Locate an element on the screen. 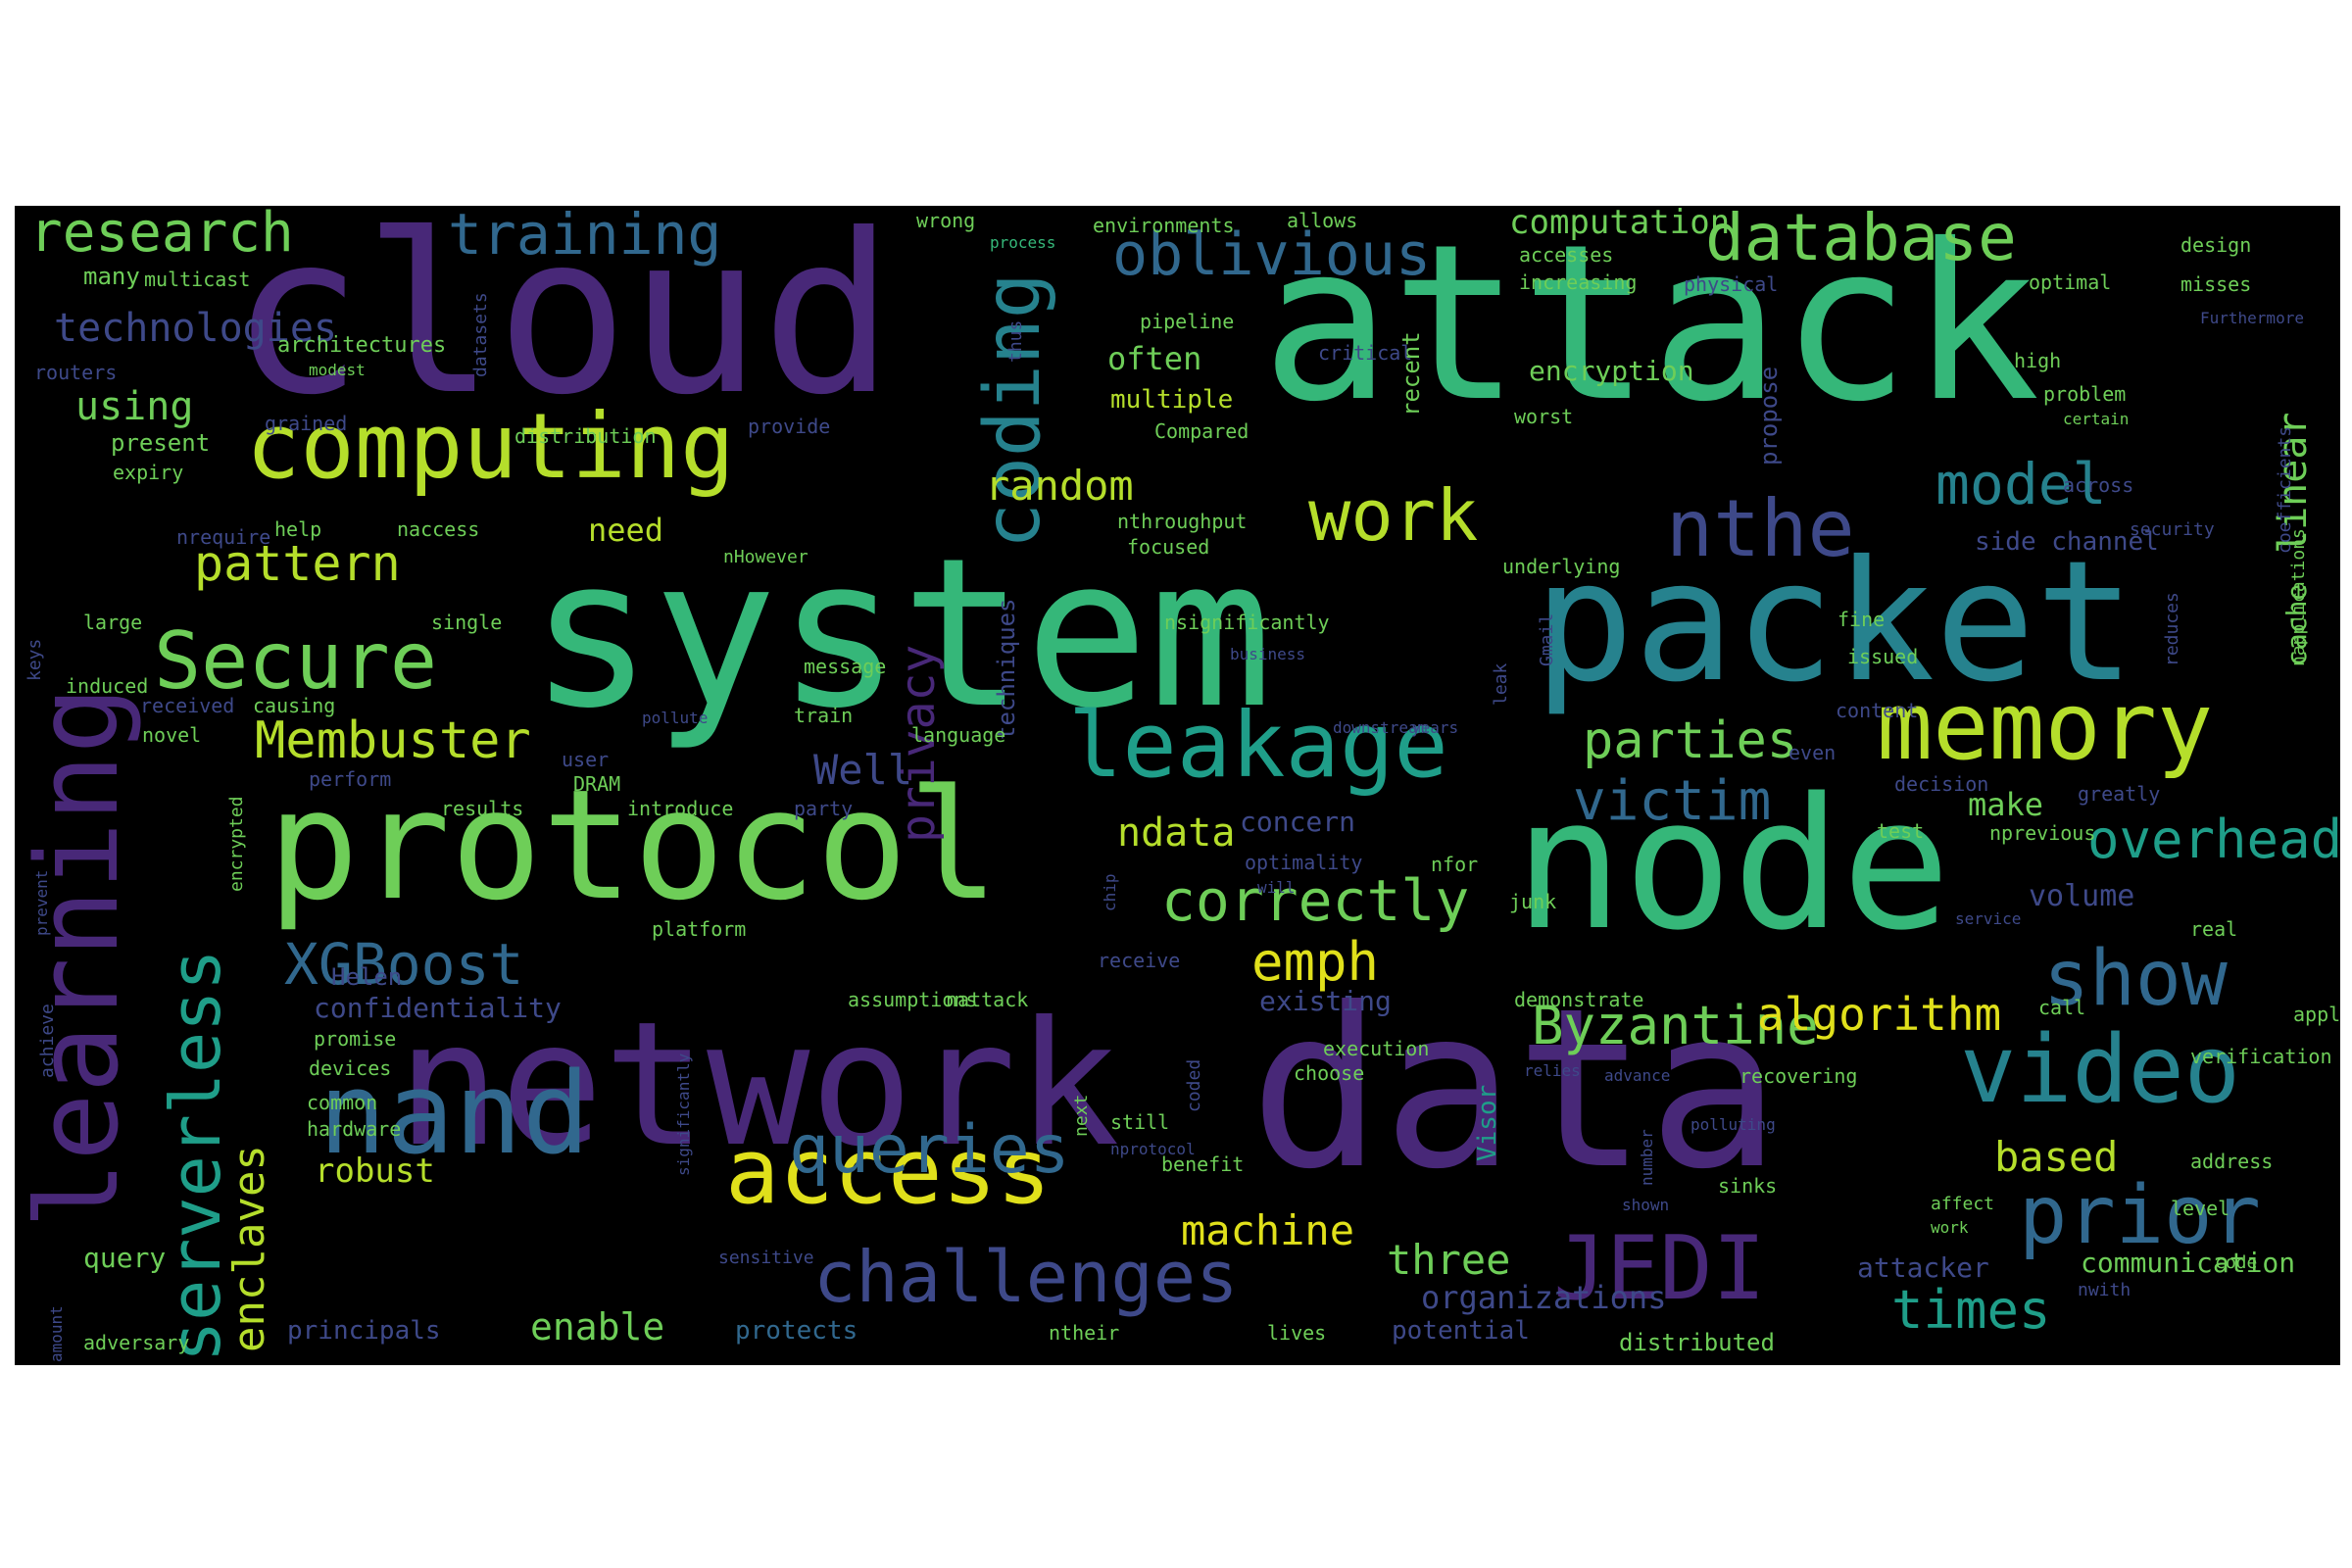 This screenshot has width=2352, height=1568. word: challenges is located at coordinates (1026, 1277).